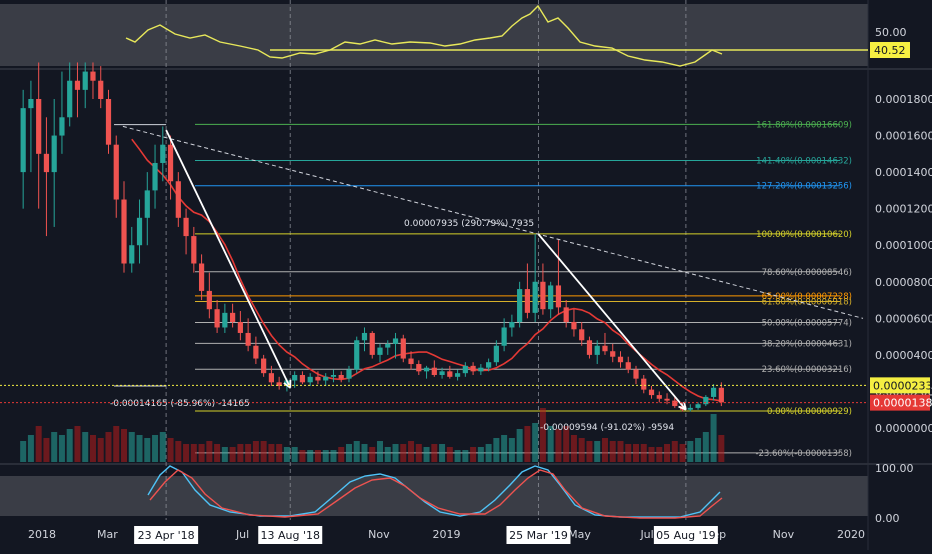 This screenshot has height=554, width=932. Describe the element at coordinates (686, 535) in the screenshot. I see `cursor-date-label-3: 05 Aug '19` at that location.